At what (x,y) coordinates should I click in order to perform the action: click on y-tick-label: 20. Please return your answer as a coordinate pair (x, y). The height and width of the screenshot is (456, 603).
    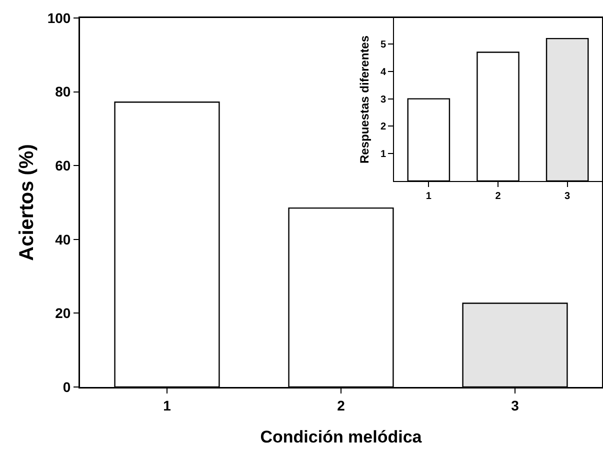
    Looking at the image, I should click on (63, 313).